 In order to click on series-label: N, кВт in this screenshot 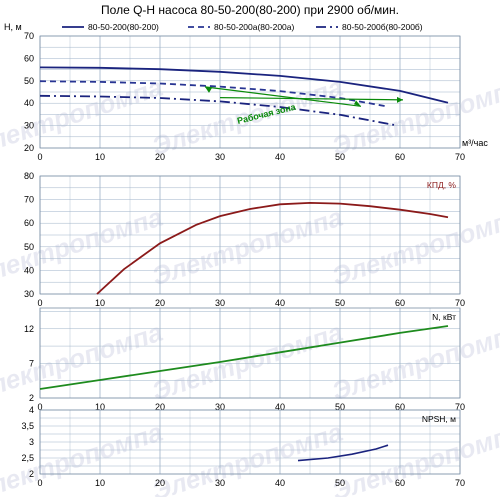, I will do `click(444, 317)`.